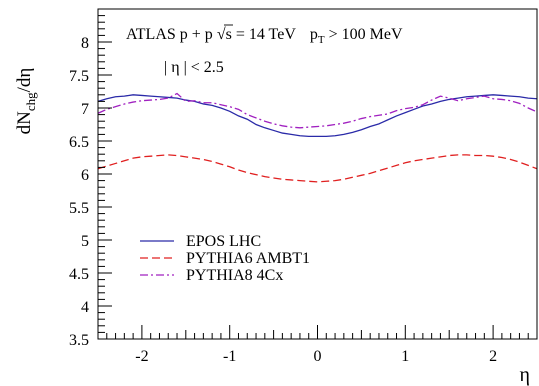 This screenshot has height=386, width=539. What do you see at coordinates (79, 208) in the screenshot?
I see `y-tick-label: 5.5` at bounding box center [79, 208].